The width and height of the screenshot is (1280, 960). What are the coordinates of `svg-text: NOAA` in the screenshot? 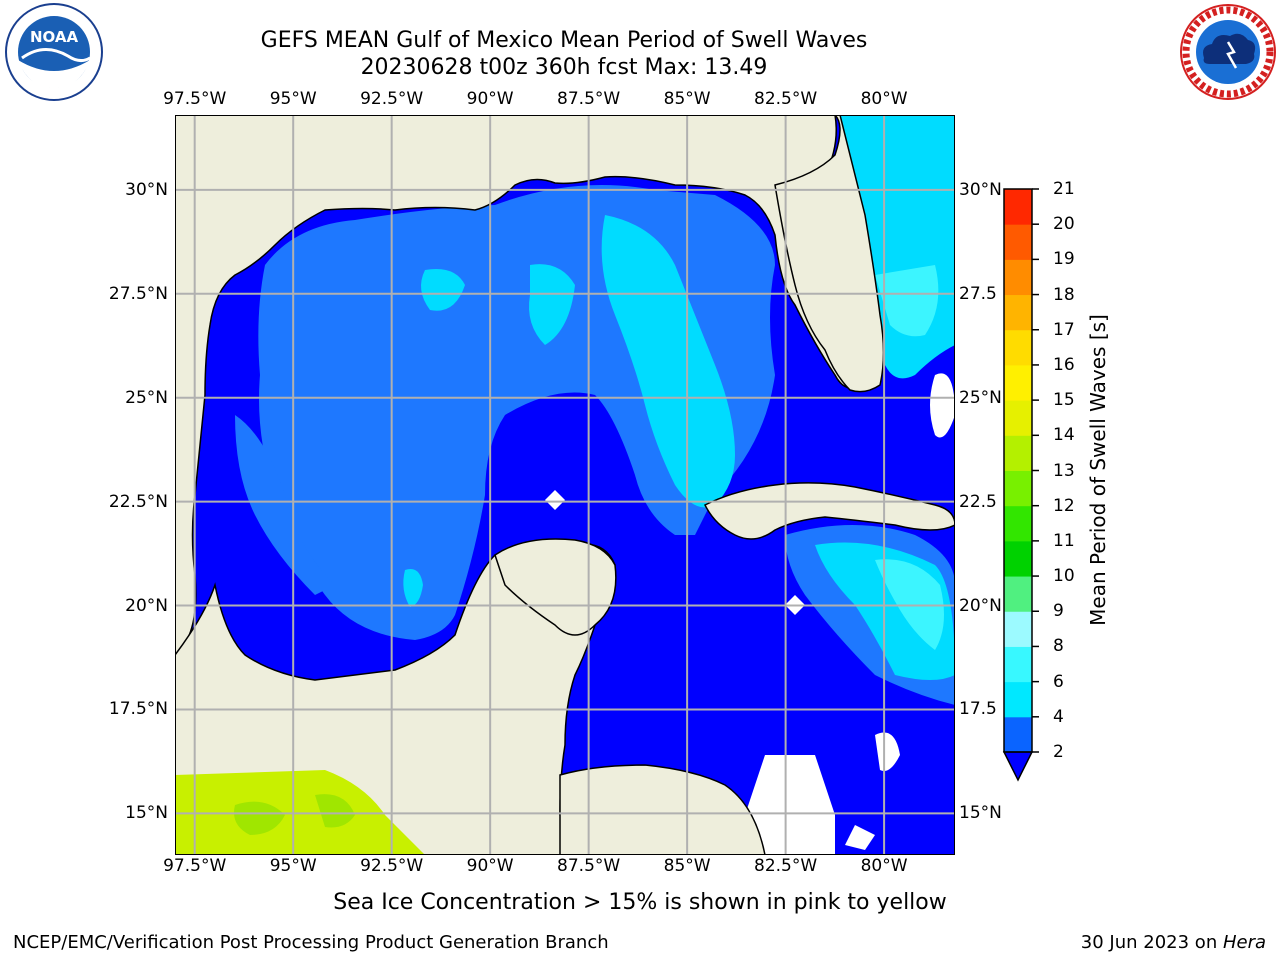 It's located at (54, 37).